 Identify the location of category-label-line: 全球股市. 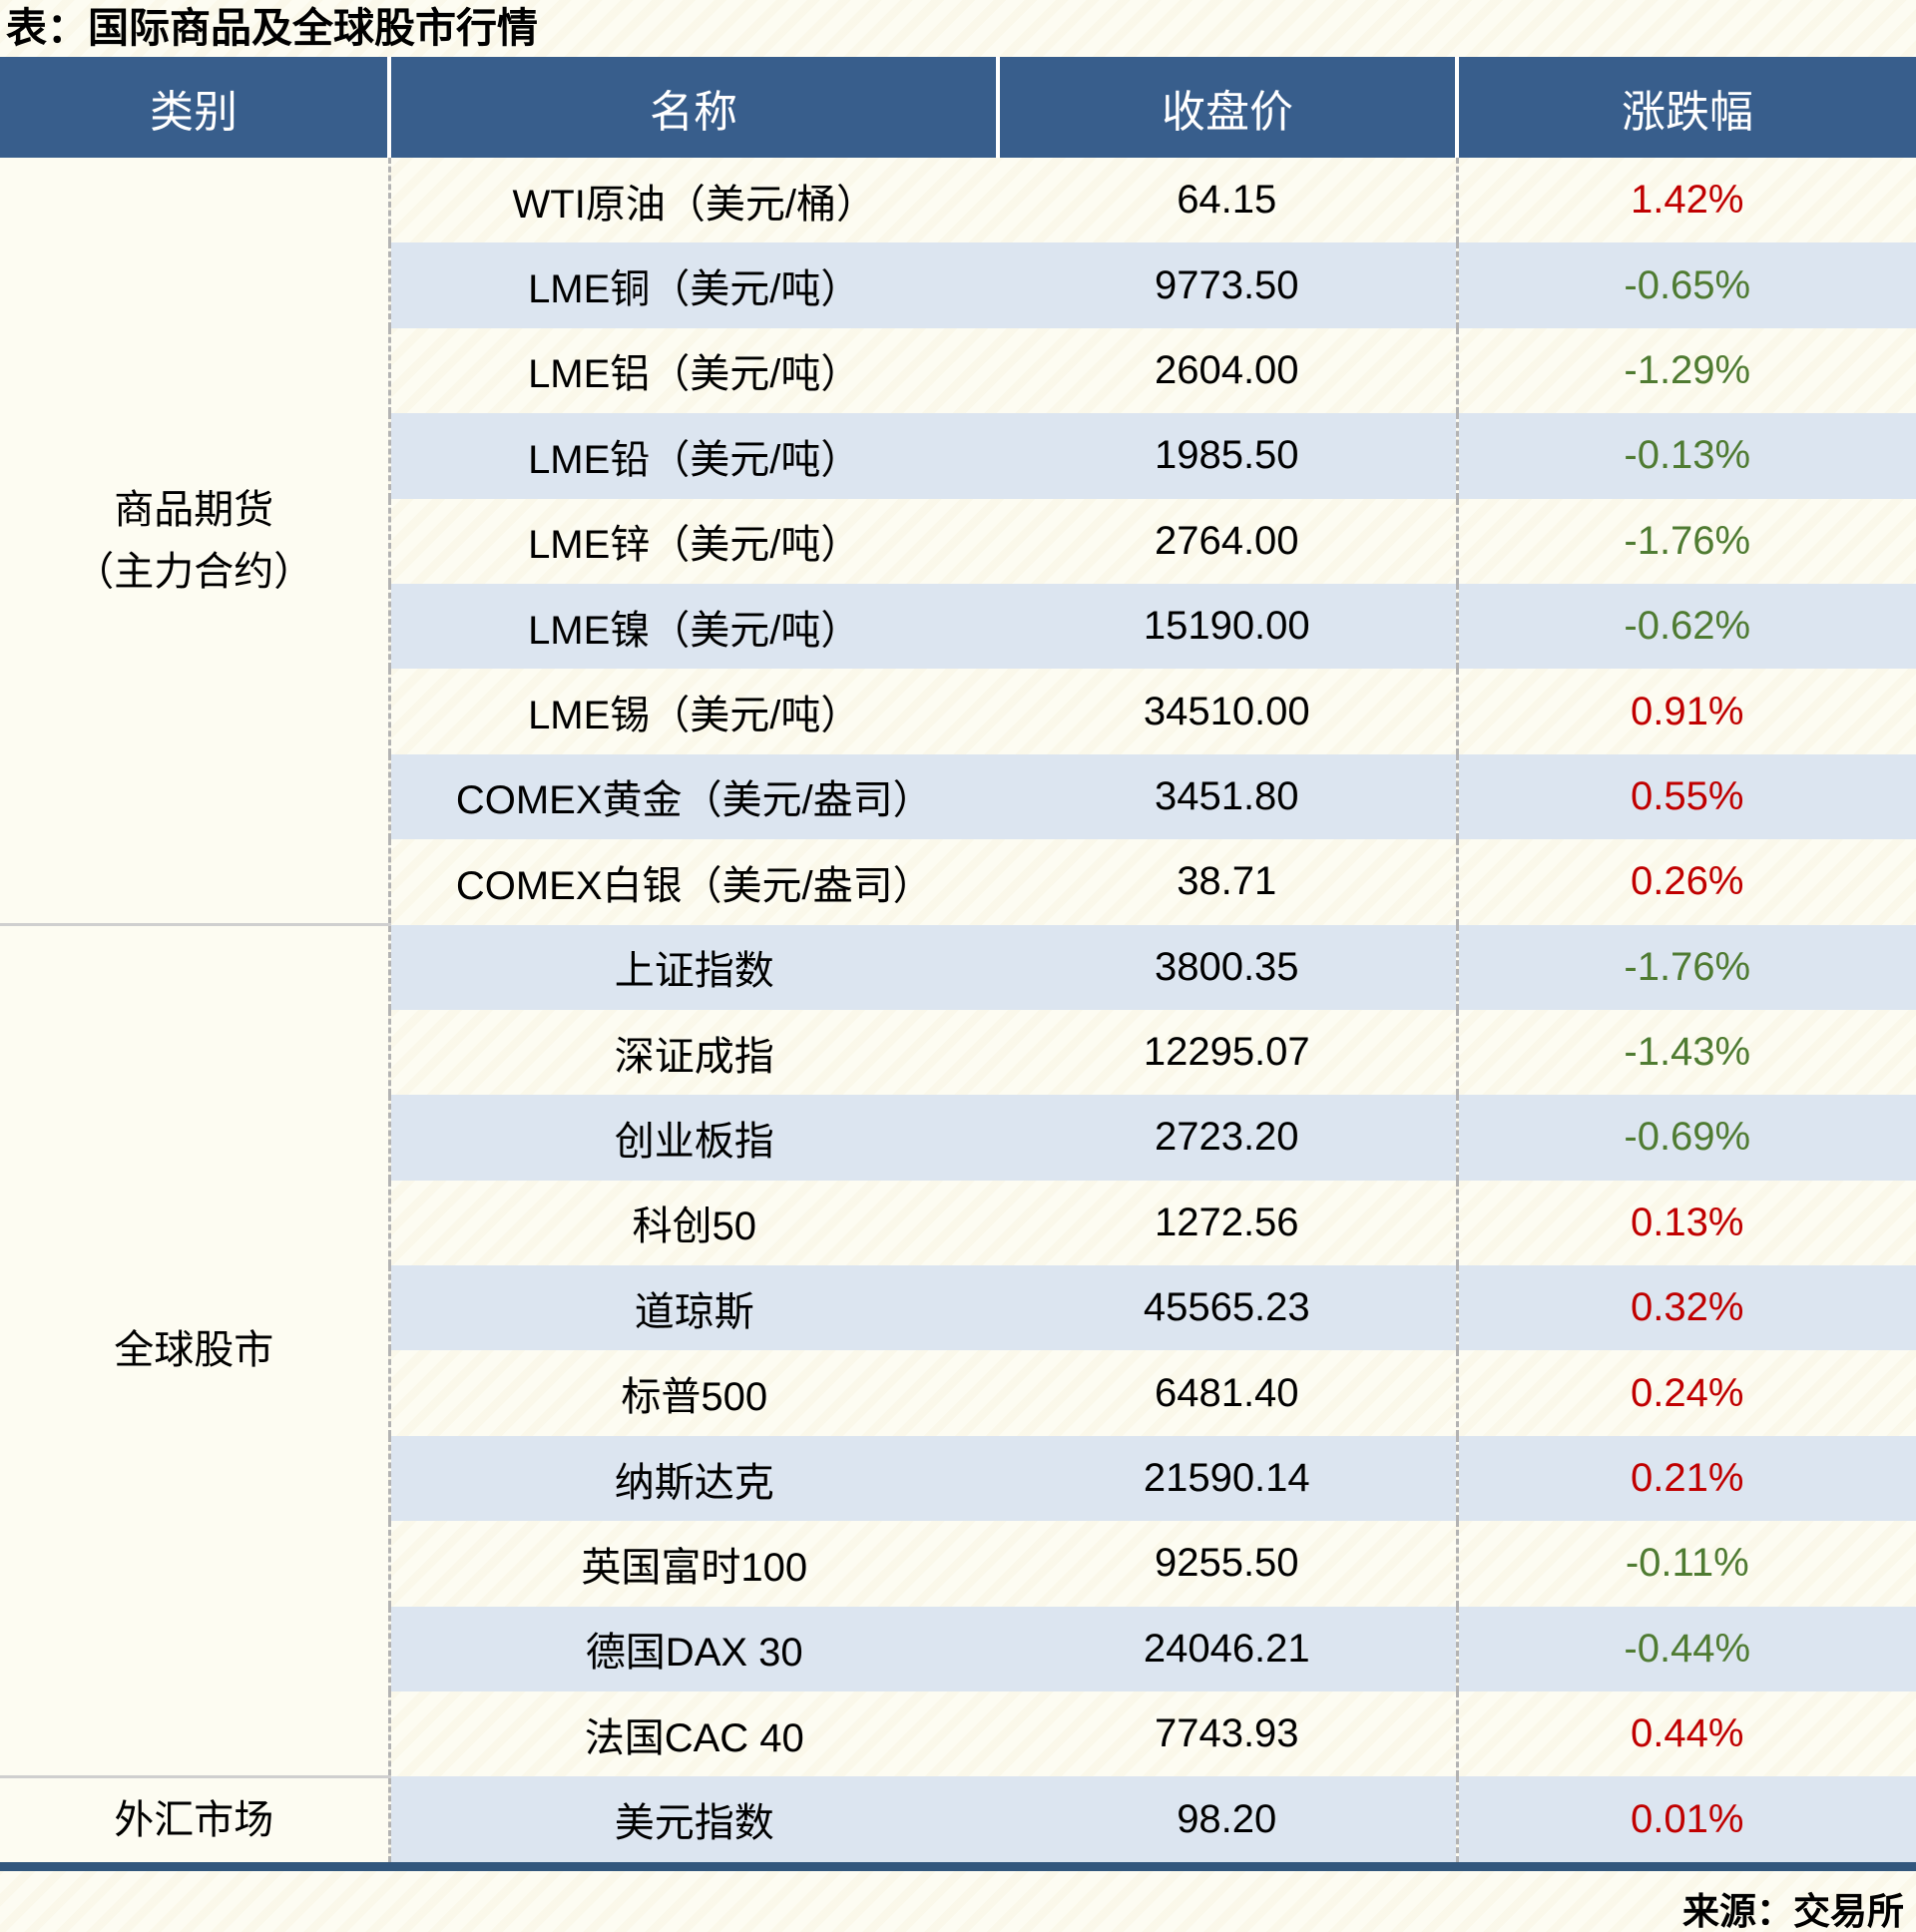
(194, 1350).